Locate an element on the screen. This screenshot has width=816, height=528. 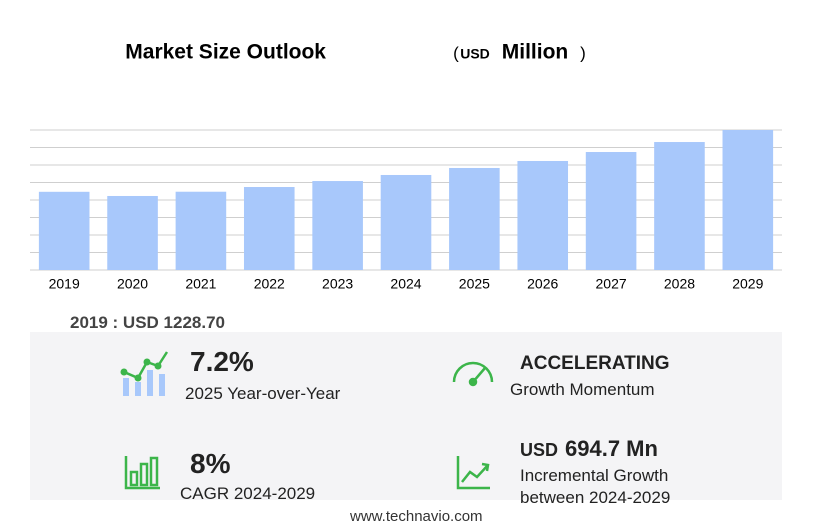
kpi-currency: USD is located at coordinates (539, 450).